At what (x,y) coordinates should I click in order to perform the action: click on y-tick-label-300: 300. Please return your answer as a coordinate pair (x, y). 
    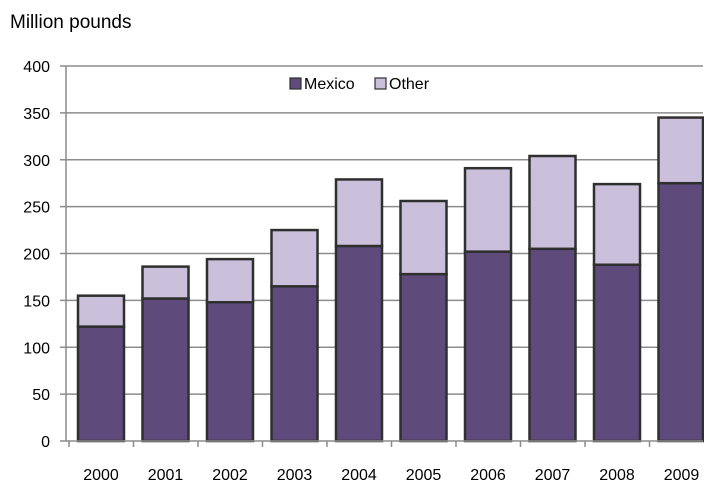
    Looking at the image, I should click on (36, 161).